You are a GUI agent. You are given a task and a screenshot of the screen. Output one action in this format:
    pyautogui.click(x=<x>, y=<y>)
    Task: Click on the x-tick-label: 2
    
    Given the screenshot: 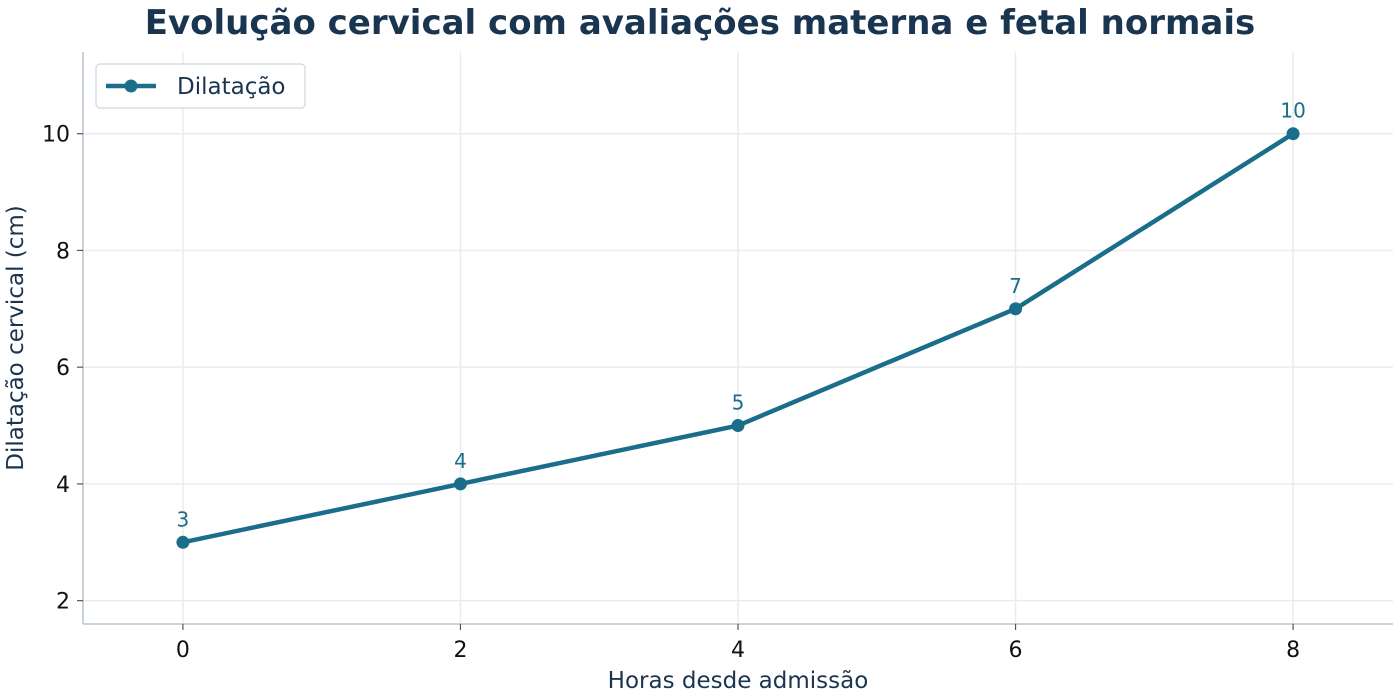 What is the action you would take?
    pyautogui.click(x=460, y=650)
    